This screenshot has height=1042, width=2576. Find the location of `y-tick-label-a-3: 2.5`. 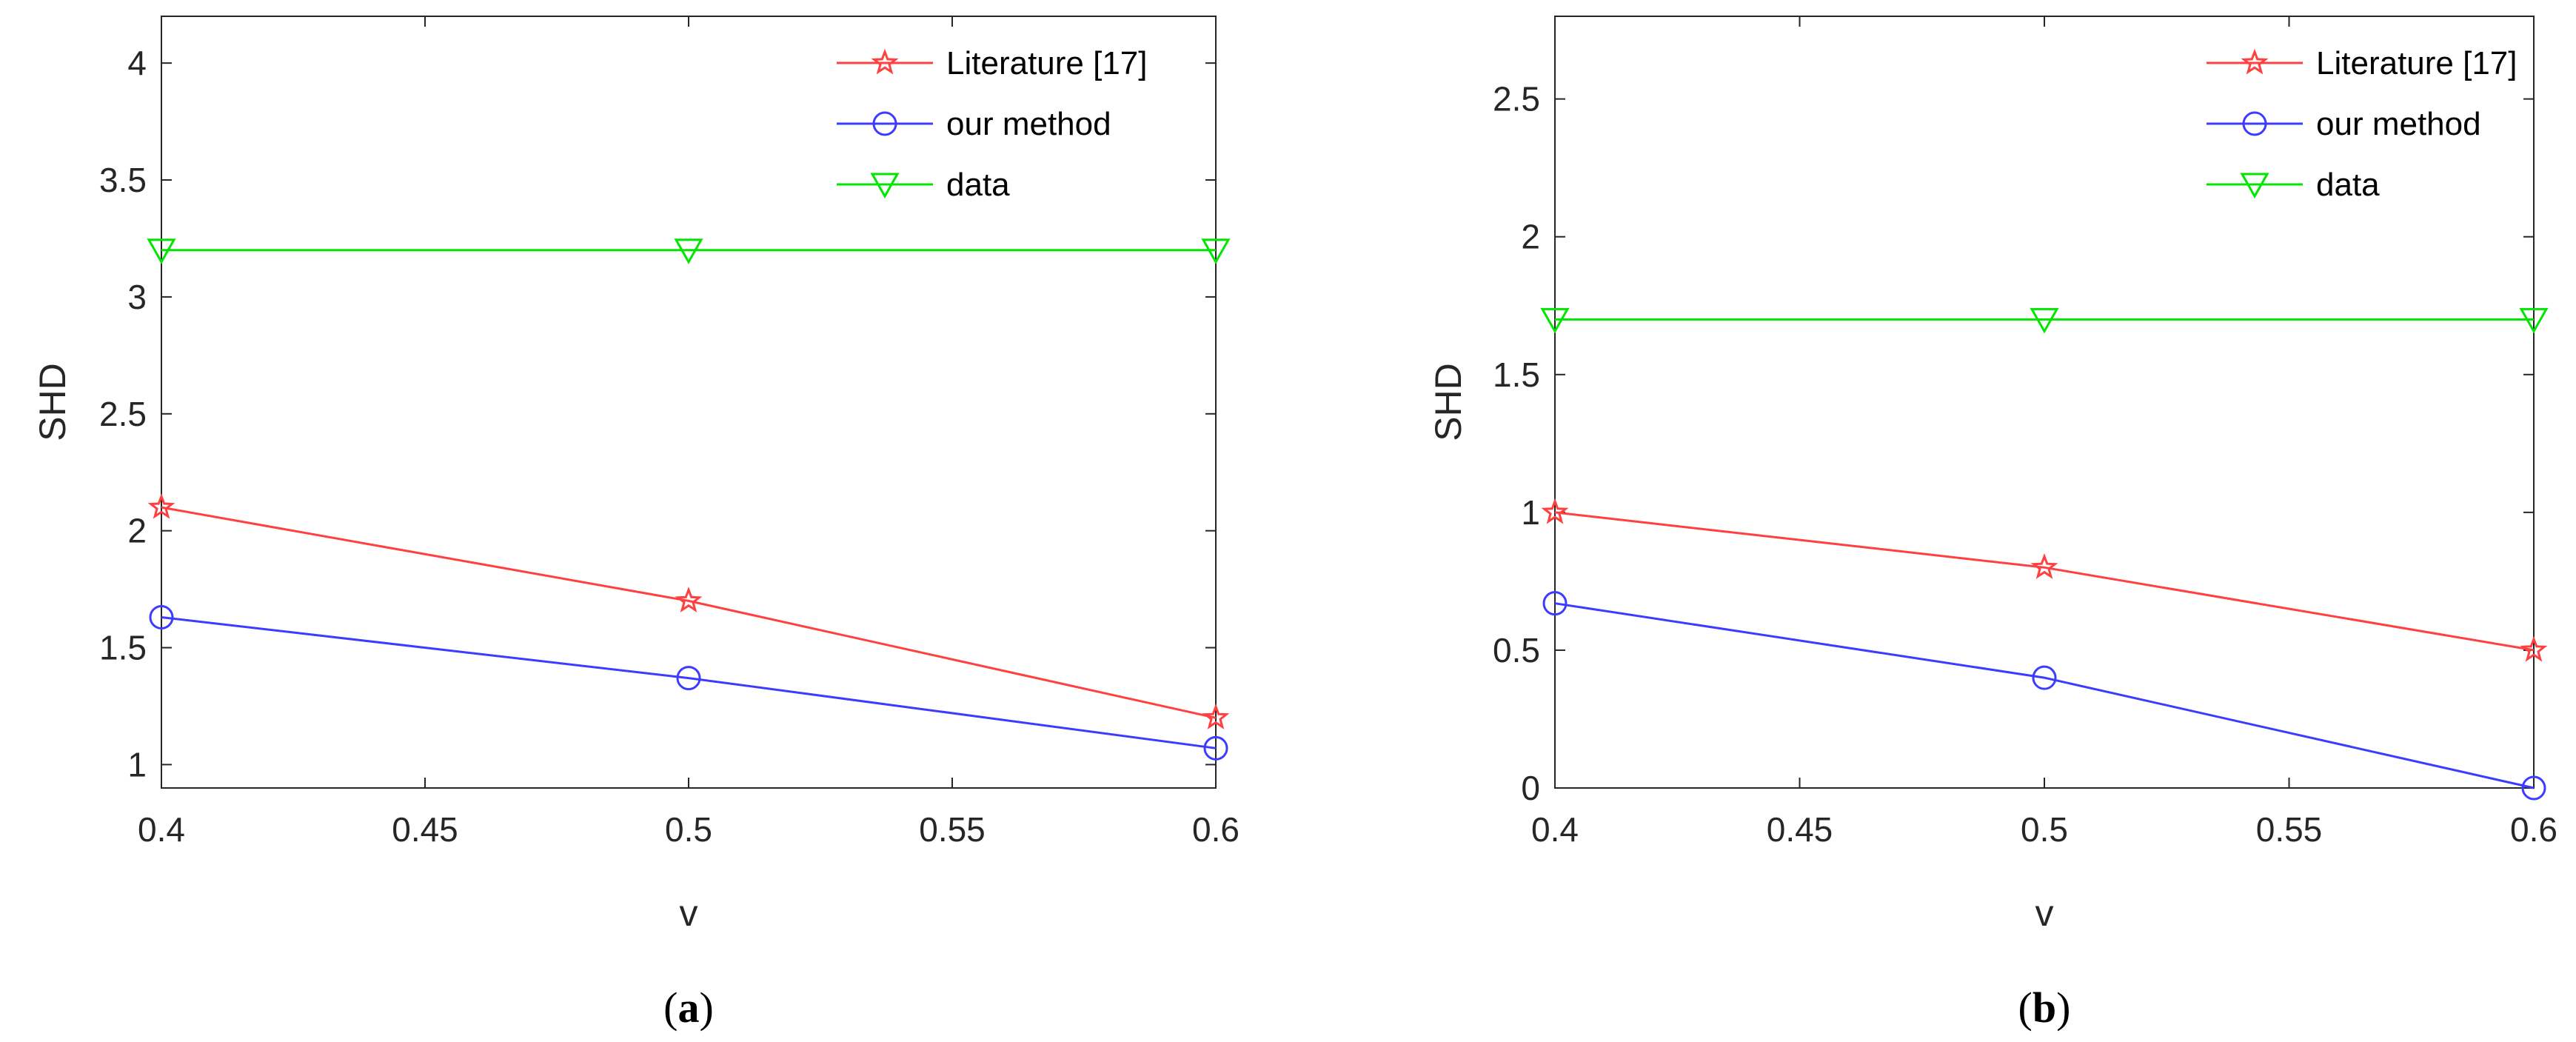

y-tick-label-a-3: 2.5 is located at coordinates (123, 414).